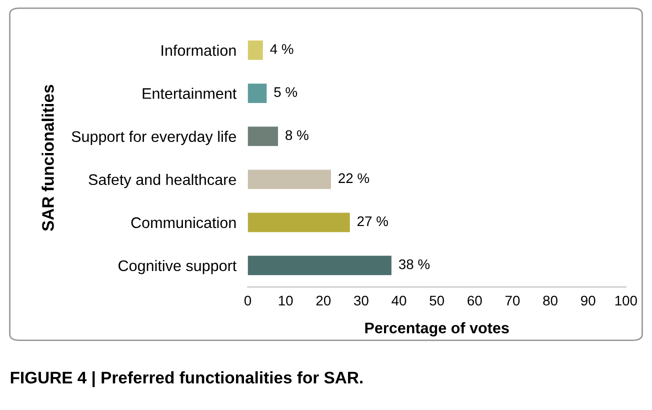  Describe the element at coordinates (297, 135) in the screenshot. I see `data-label: 8 %` at that location.